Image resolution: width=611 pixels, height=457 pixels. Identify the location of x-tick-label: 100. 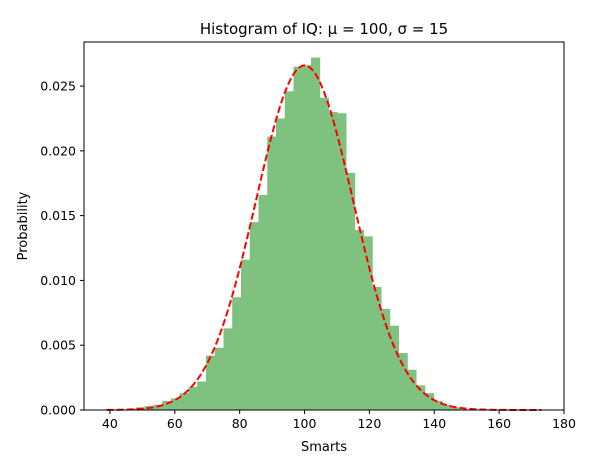
(305, 423).